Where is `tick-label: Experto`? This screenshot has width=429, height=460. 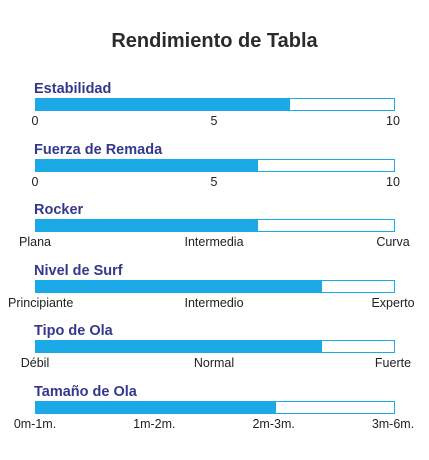
tick-label: Experto is located at coordinates (393, 302).